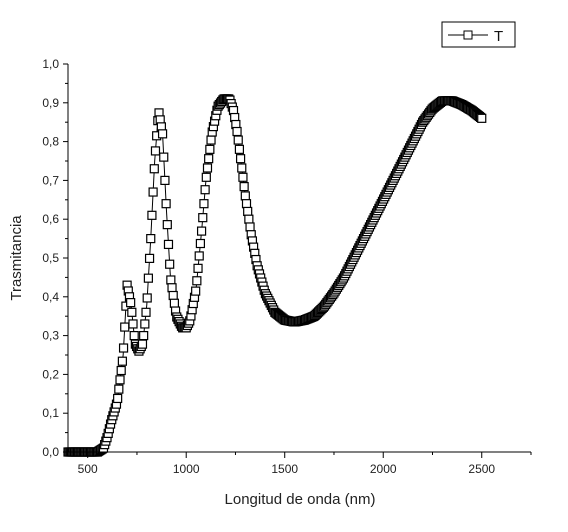 This screenshot has height=532, width=568. I want to click on legend-label: T, so click(498, 36).